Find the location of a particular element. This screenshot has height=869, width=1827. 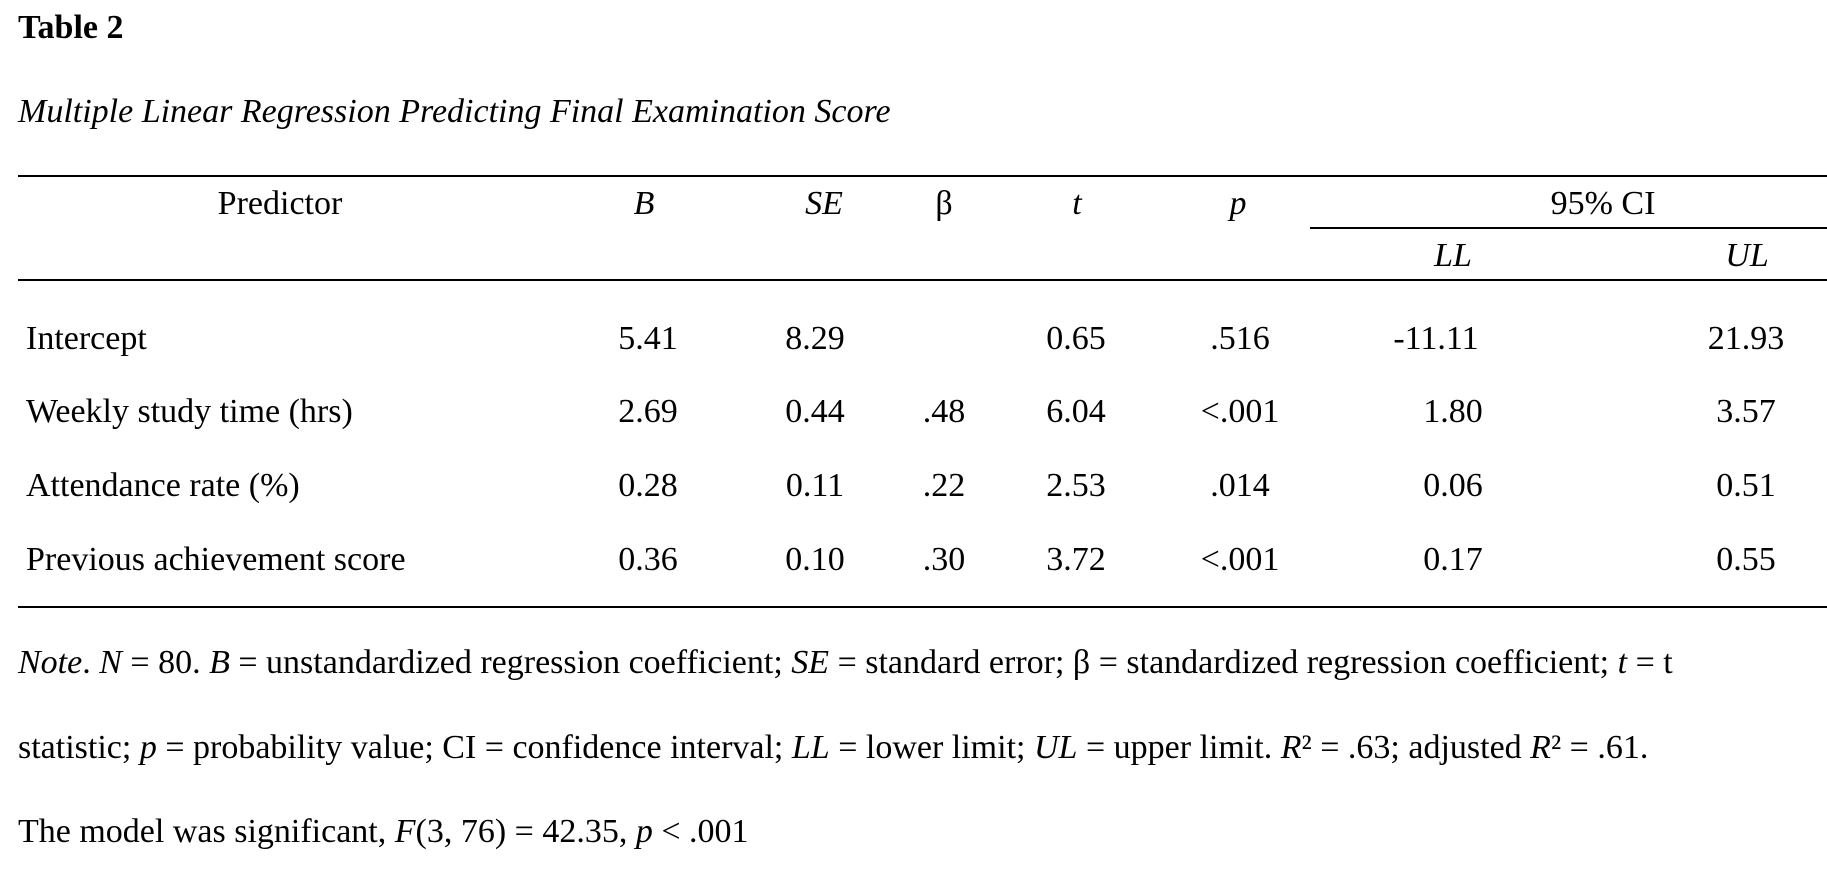

note-text: < .001 is located at coordinates (700, 831).